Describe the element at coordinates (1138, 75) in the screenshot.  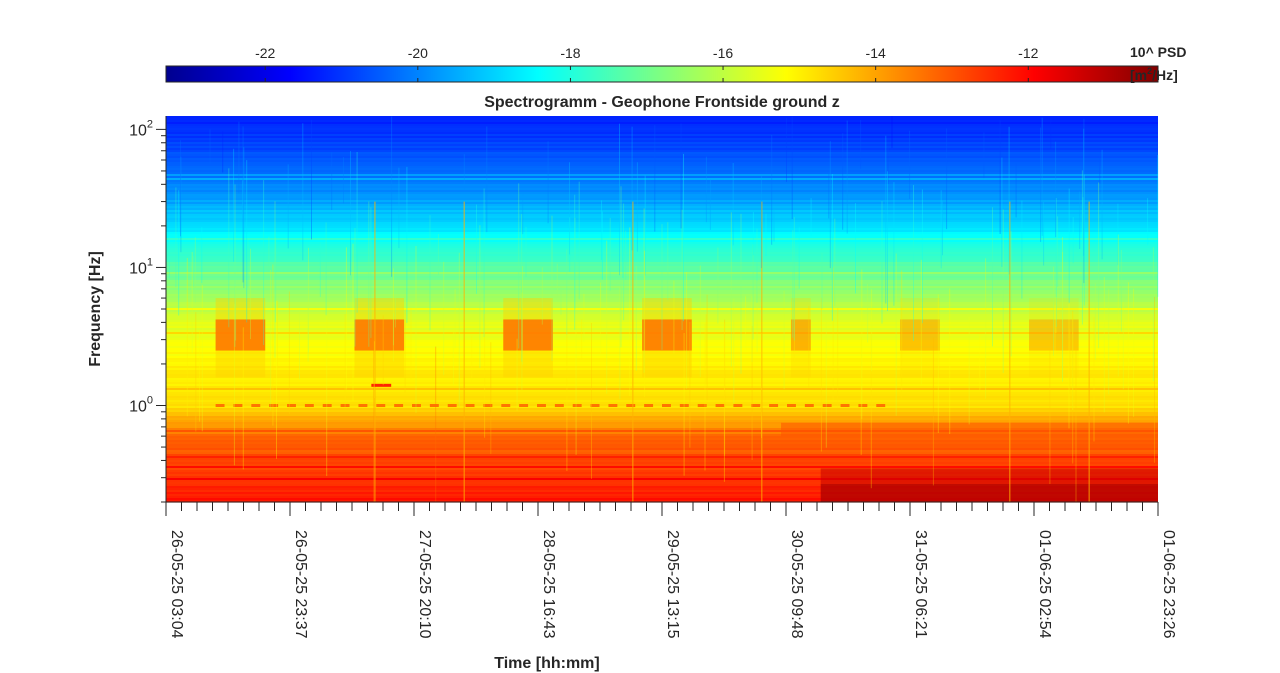
I see `colorbar-unit-prefix: [m` at that location.